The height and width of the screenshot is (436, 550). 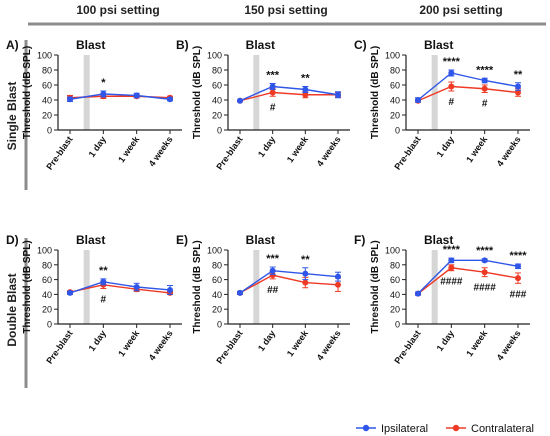 What do you see at coordinates (468, 280) in the screenshot?
I see `series-contralateral` at bounding box center [468, 280].